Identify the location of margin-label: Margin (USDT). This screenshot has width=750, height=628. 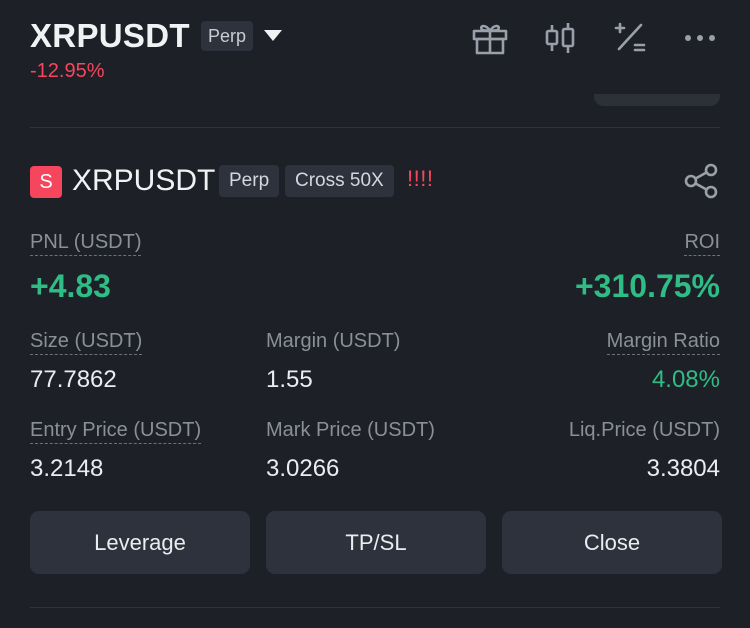
(333, 341).